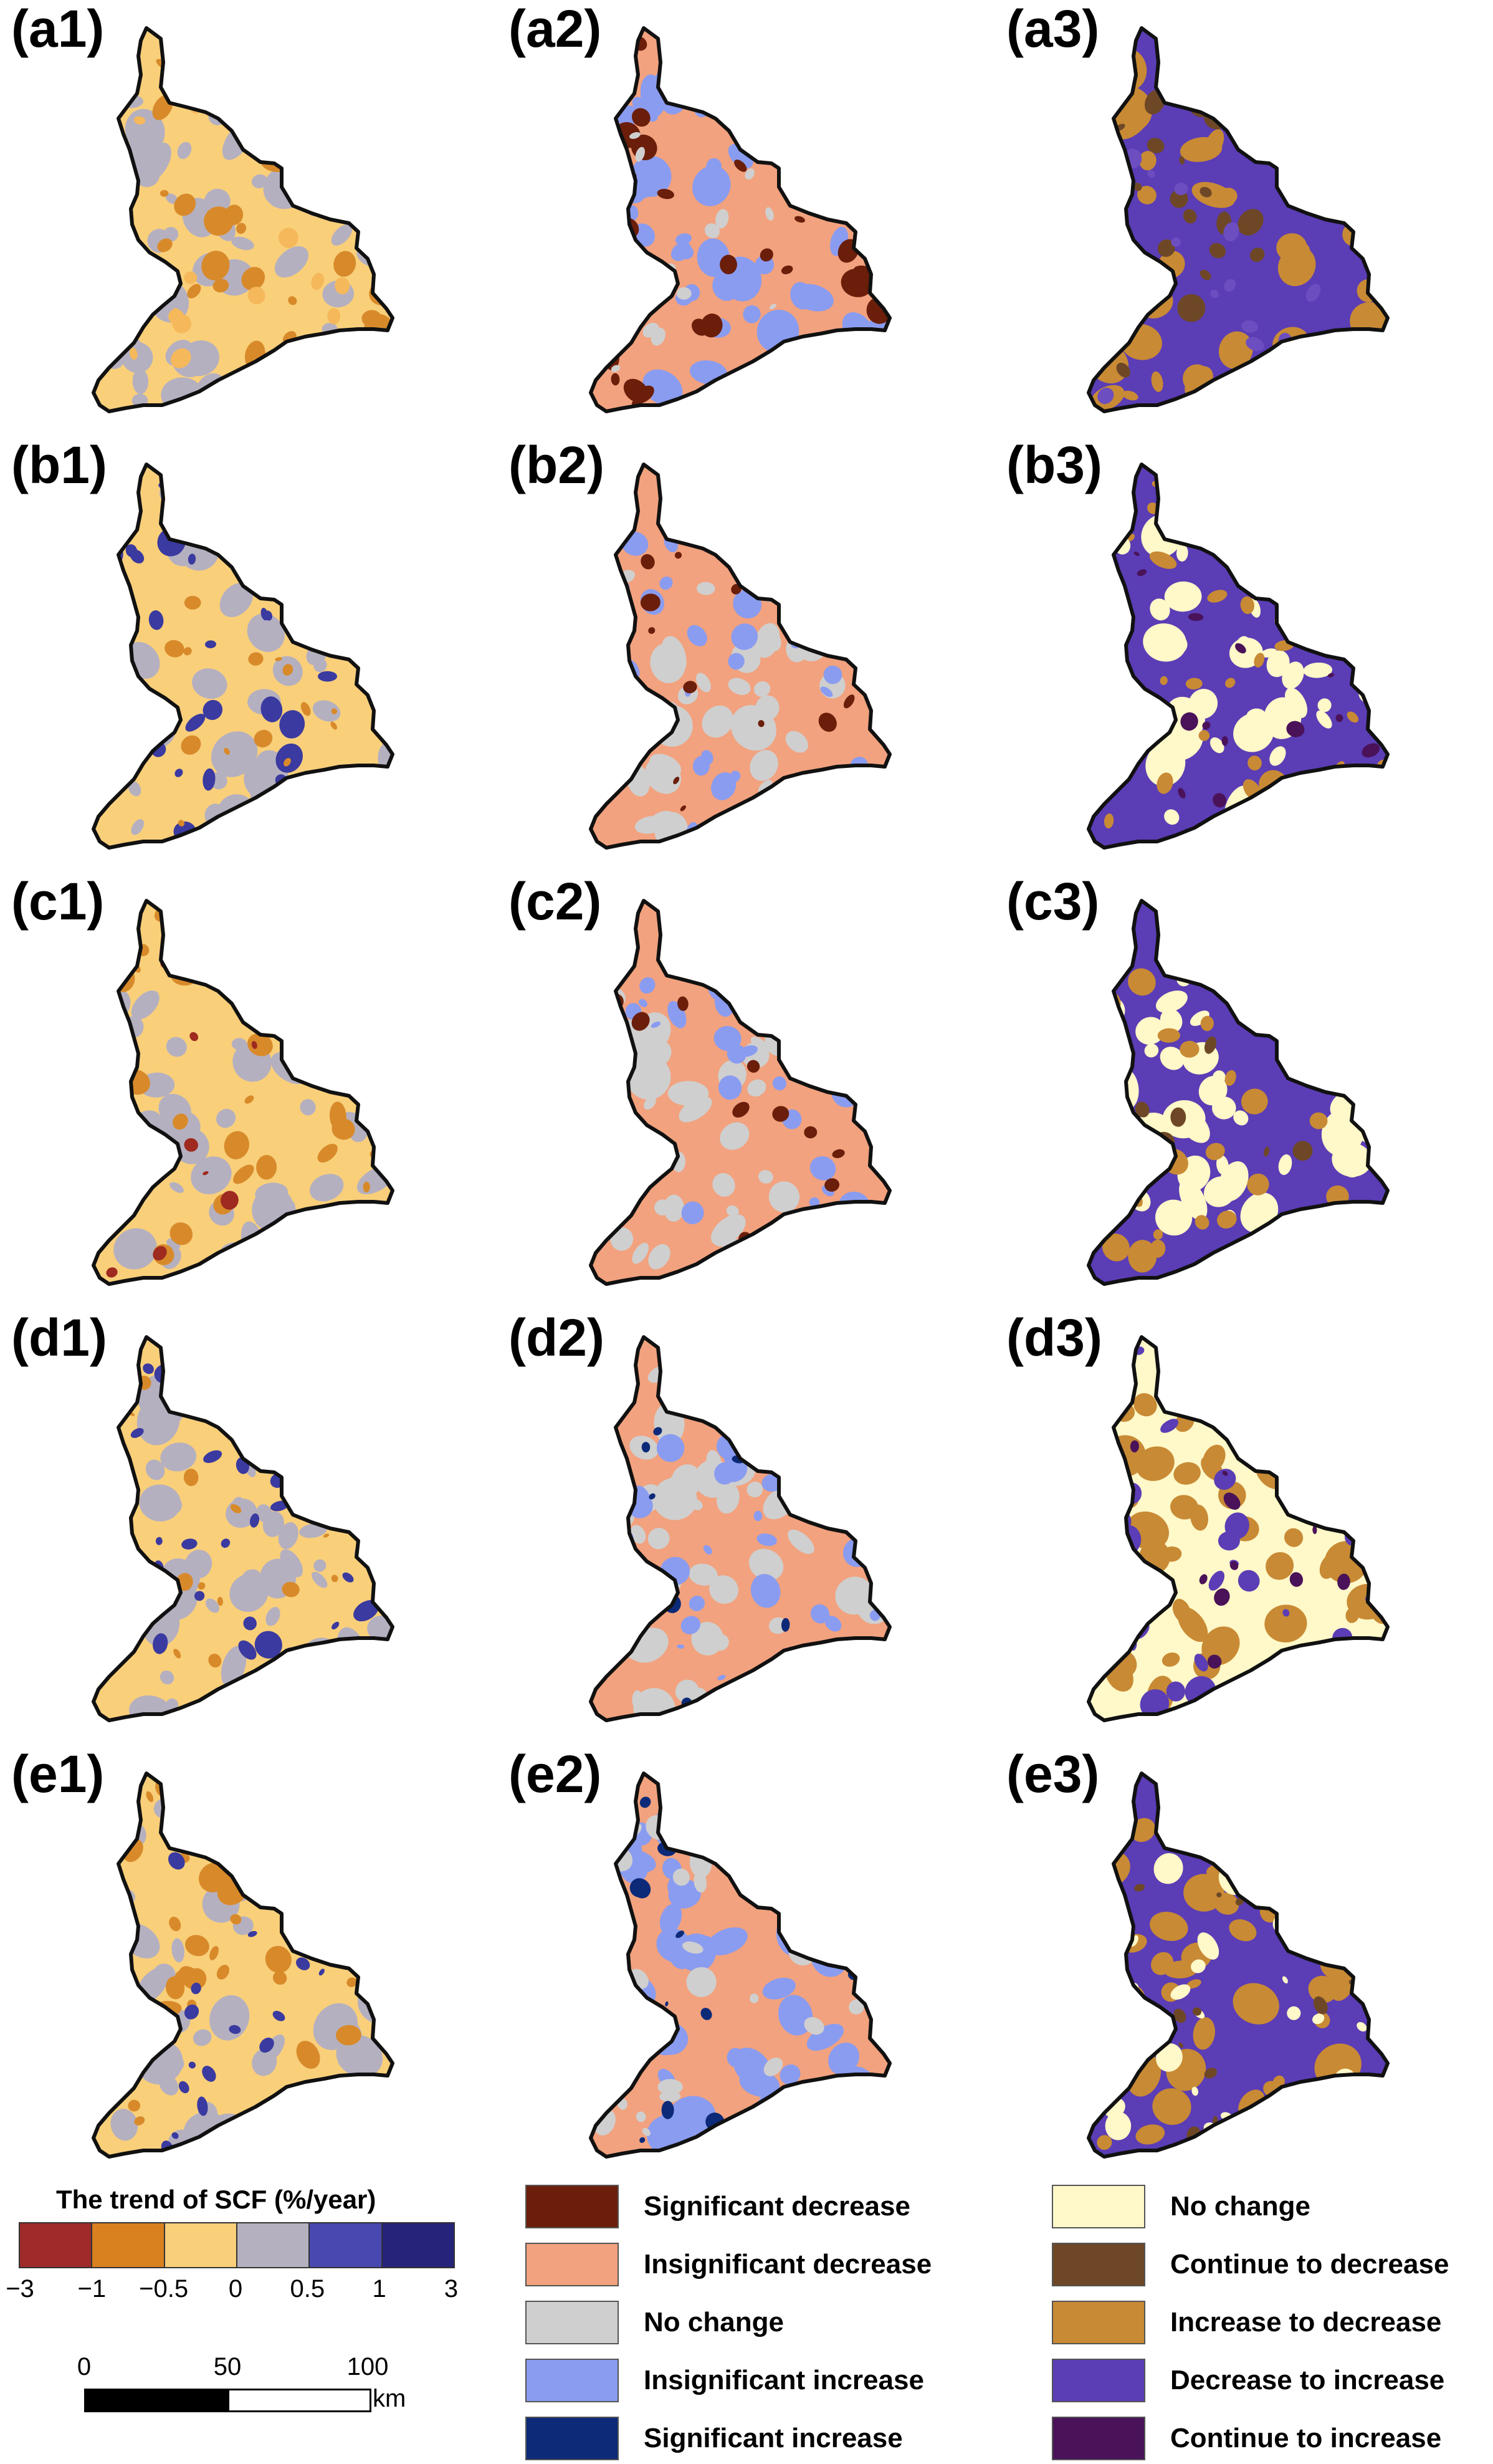 The width and height of the screenshot is (1493, 2464). I want to click on map-panel: (a1), so click(237, 218).